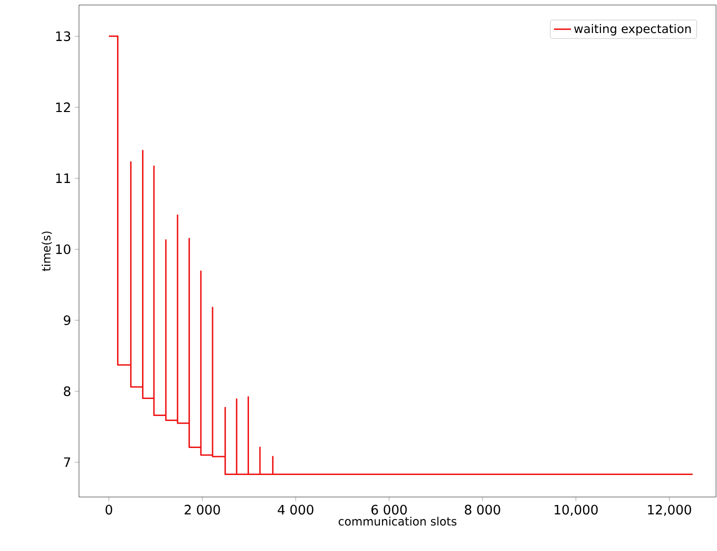  Describe the element at coordinates (109, 509) in the screenshot. I see `x-tick-label: 0` at that location.